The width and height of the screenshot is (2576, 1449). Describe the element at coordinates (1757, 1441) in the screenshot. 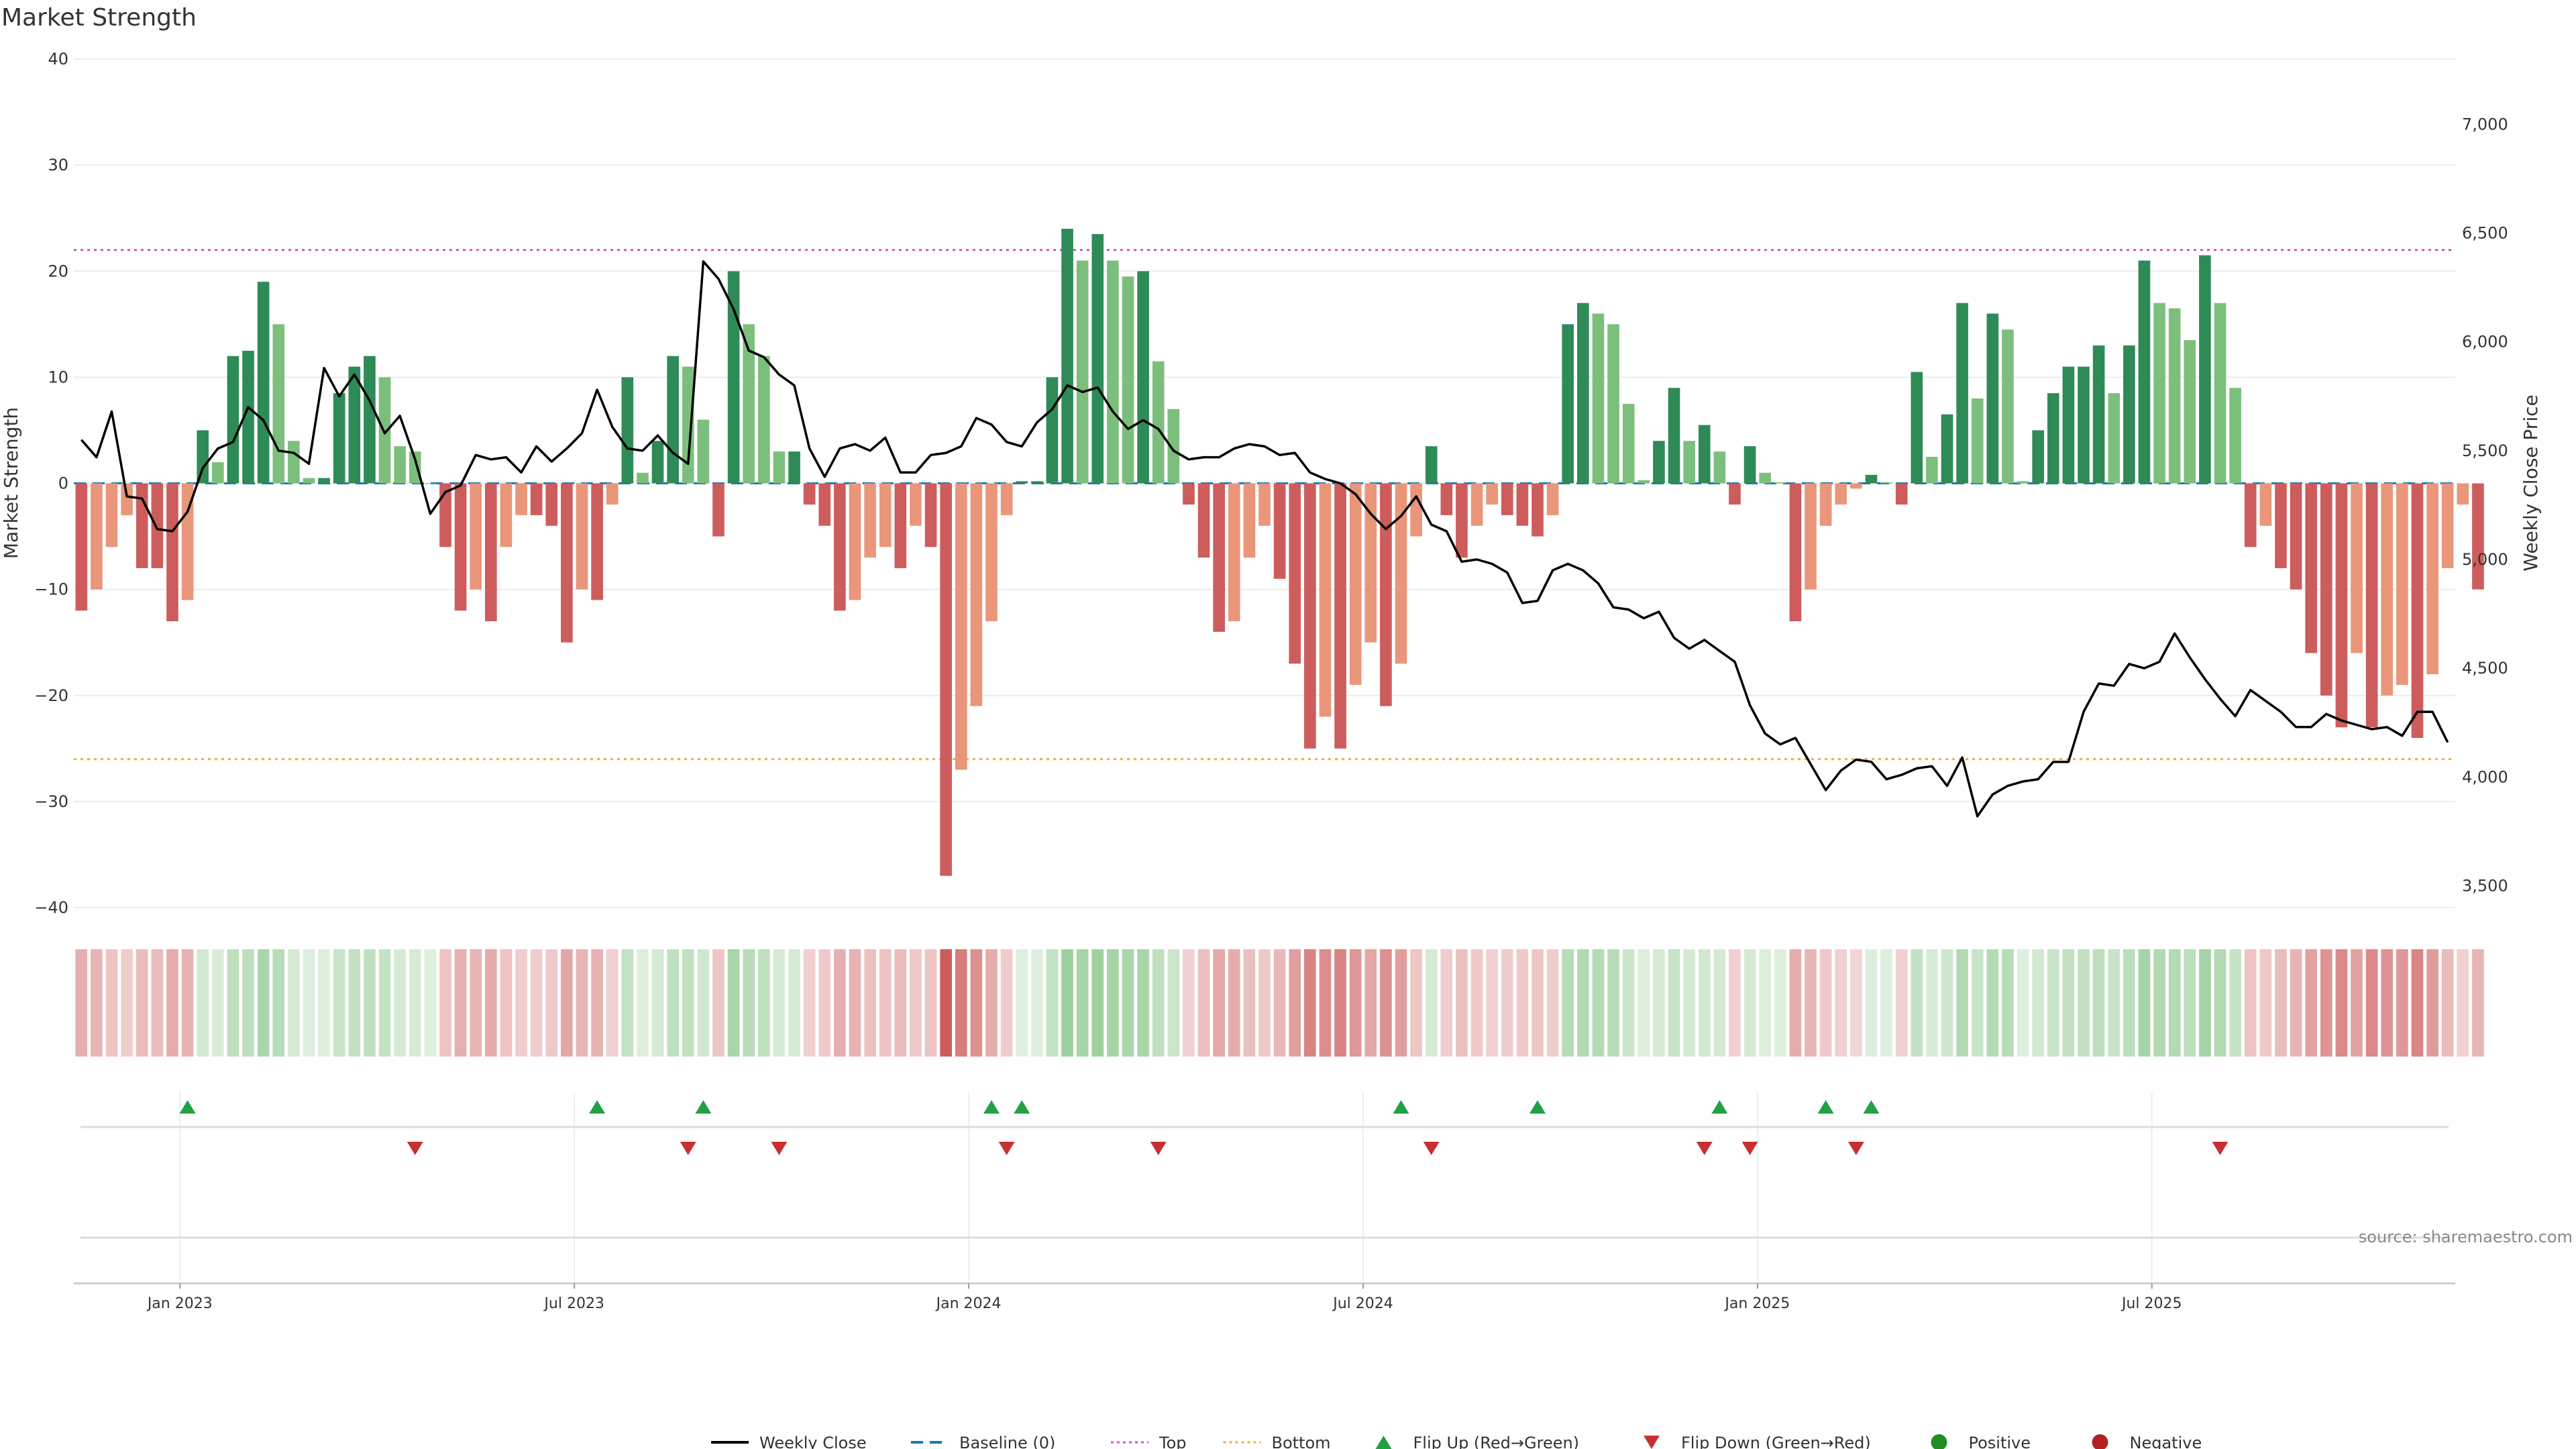

I see `legend-item: Flip Down (Green→Red)` at that location.